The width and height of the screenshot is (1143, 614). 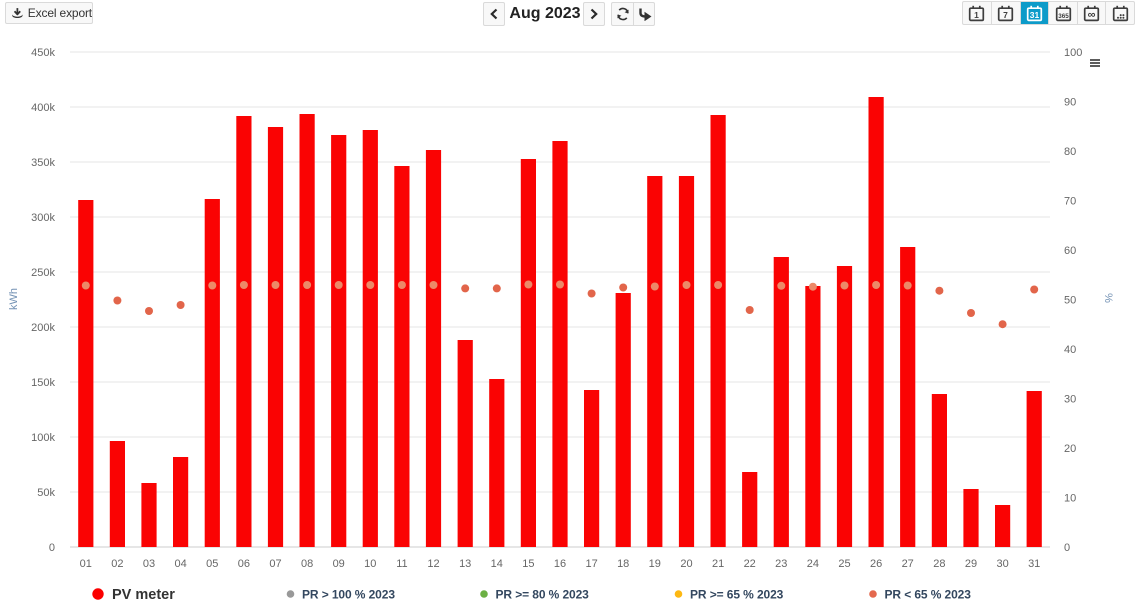 What do you see at coordinates (623, 564) in the screenshot?
I see `svg-text: 18` at bounding box center [623, 564].